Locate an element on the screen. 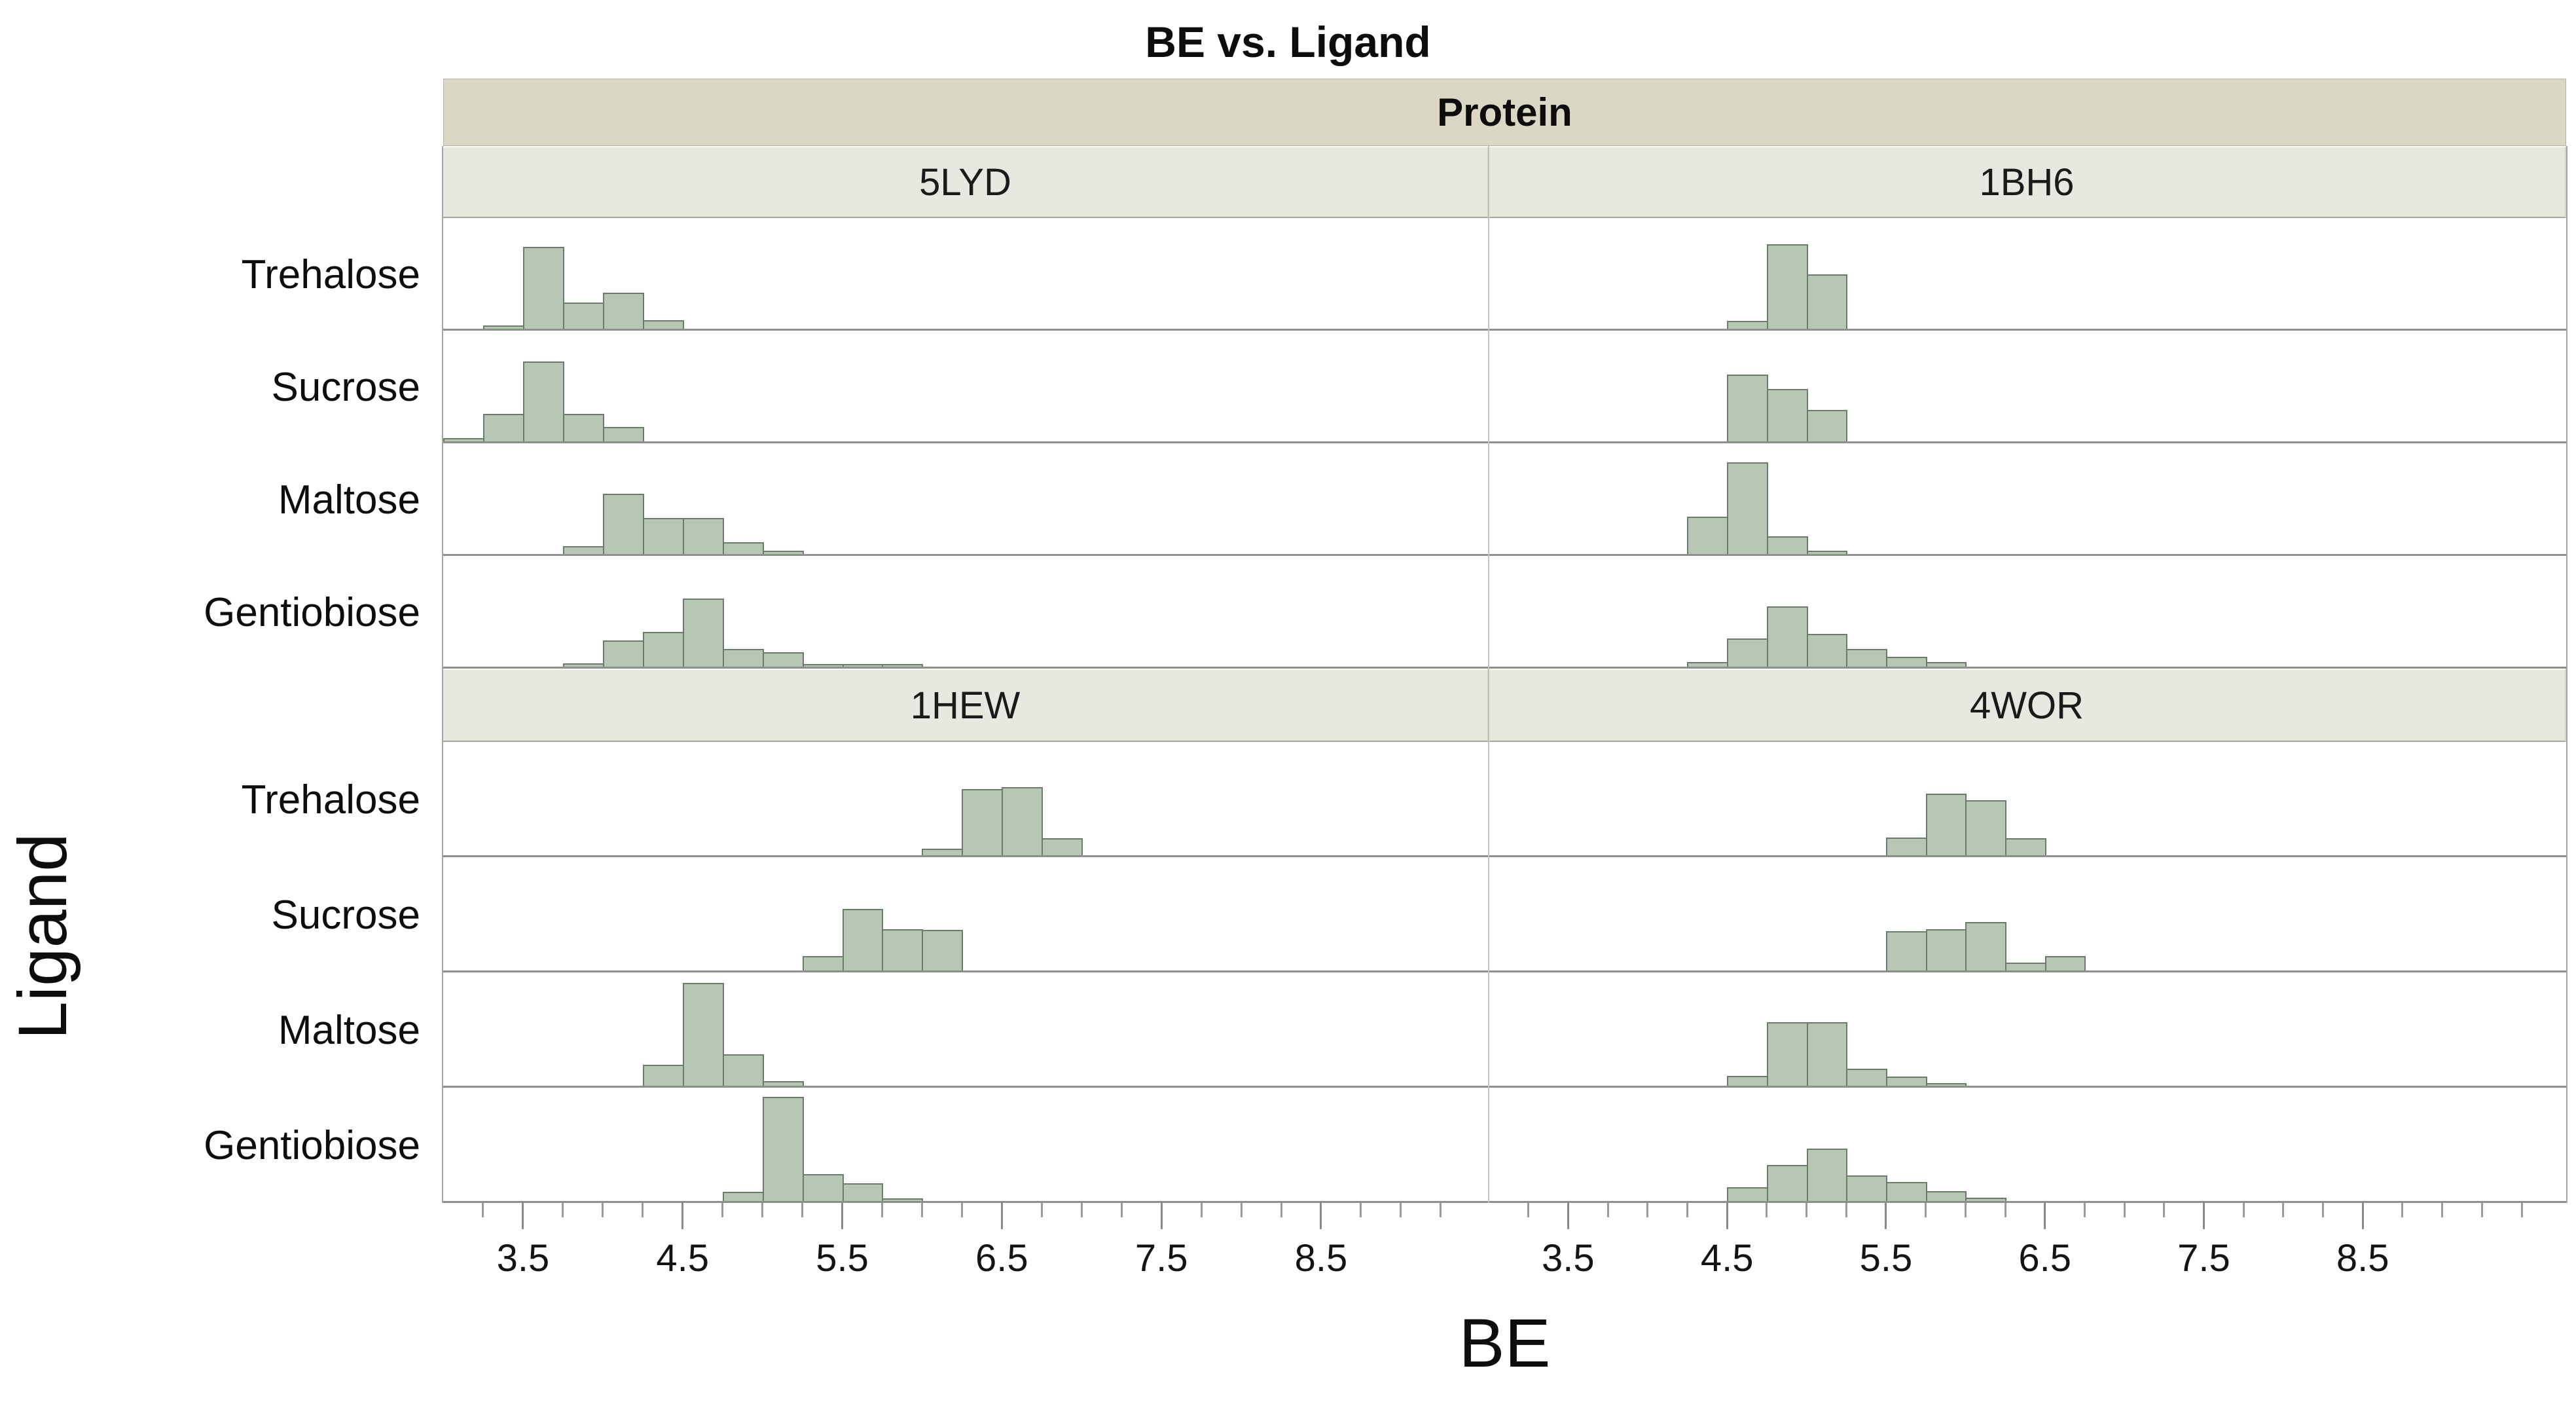  axis-tick-label: 4.5 is located at coordinates (683, 1258).